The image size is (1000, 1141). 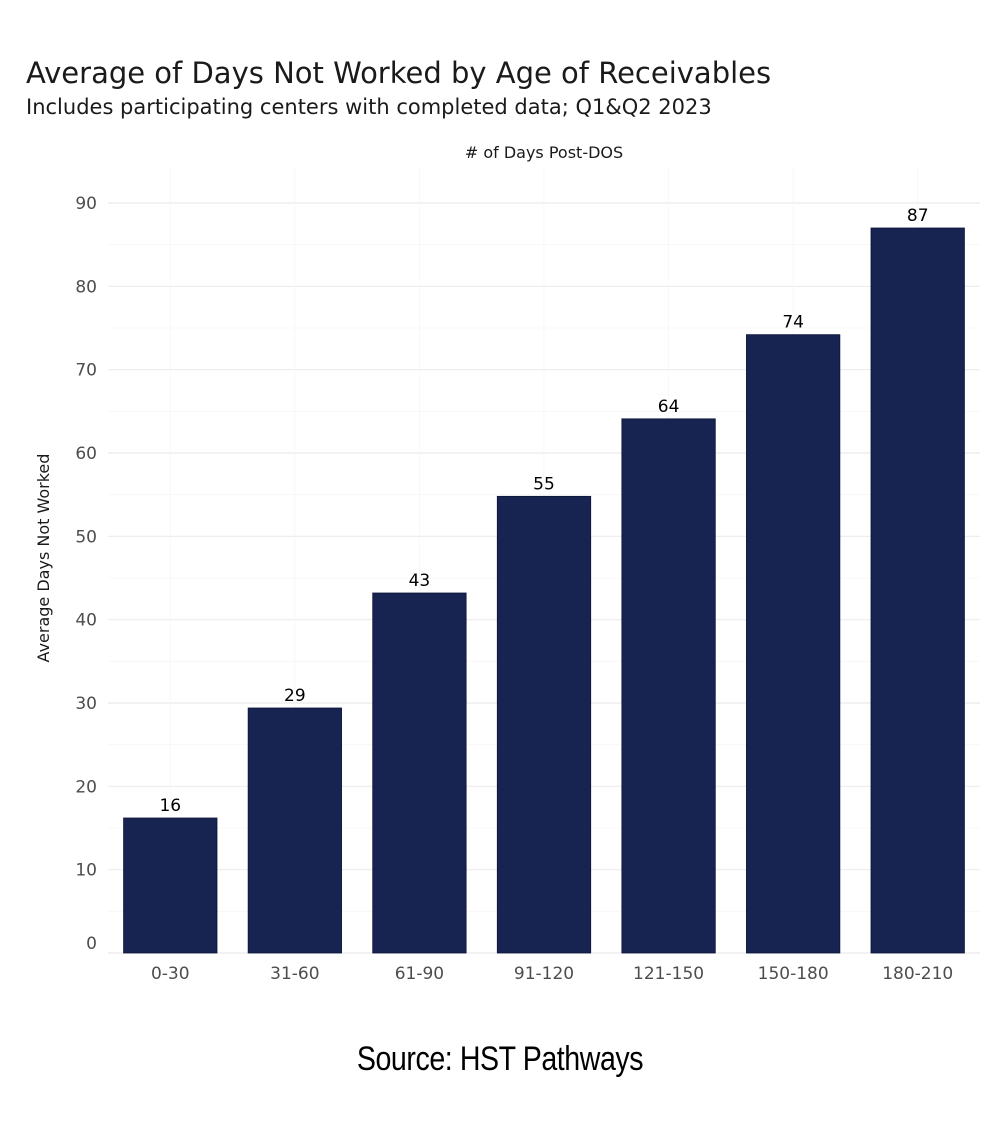 What do you see at coordinates (86, 537) in the screenshot?
I see `y-tick-label: 50` at bounding box center [86, 537].